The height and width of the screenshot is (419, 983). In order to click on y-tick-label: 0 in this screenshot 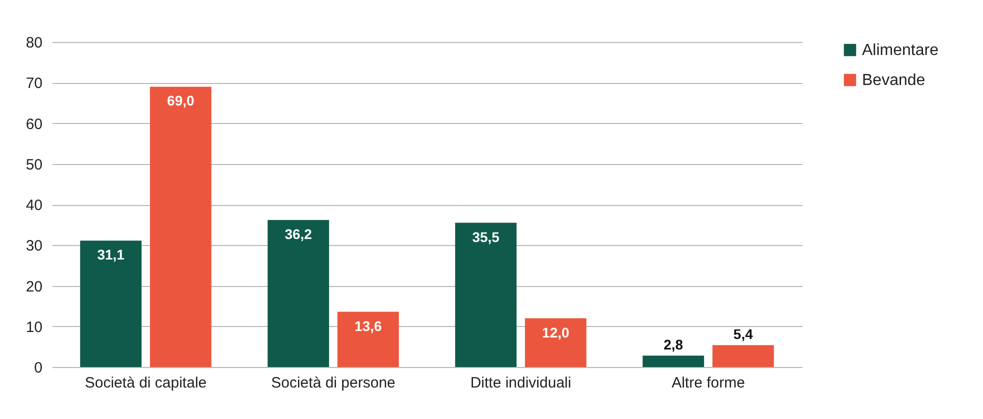, I will do `click(38, 368)`.